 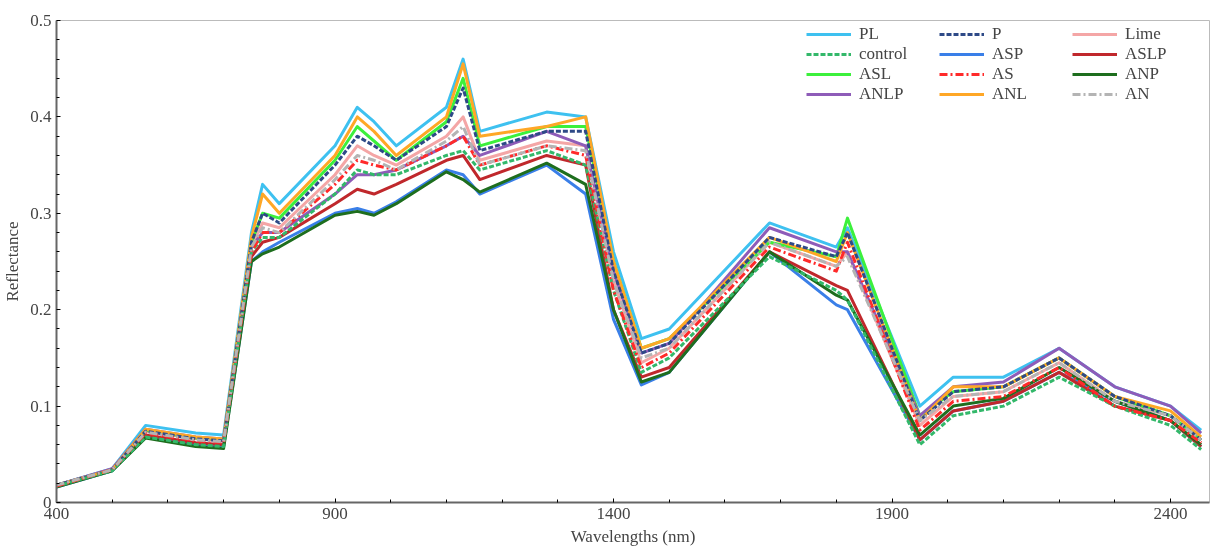 What do you see at coordinates (41, 117) in the screenshot?
I see `y-tick-label: 0.4` at bounding box center [41, 117].